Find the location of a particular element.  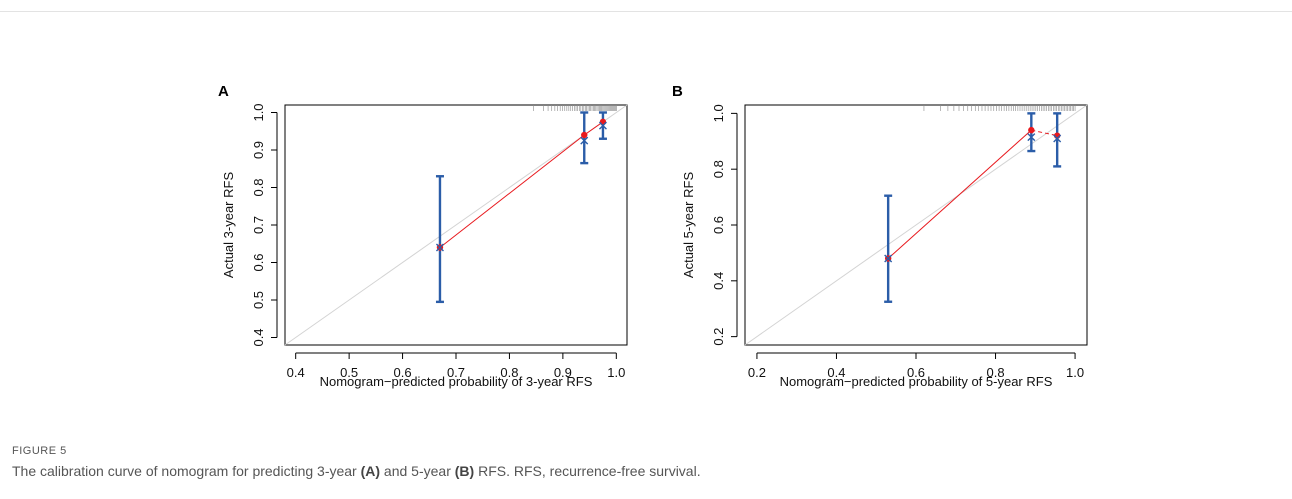

panel-a-x-tick-label: 0.9 is located at coordinates (563, 372).